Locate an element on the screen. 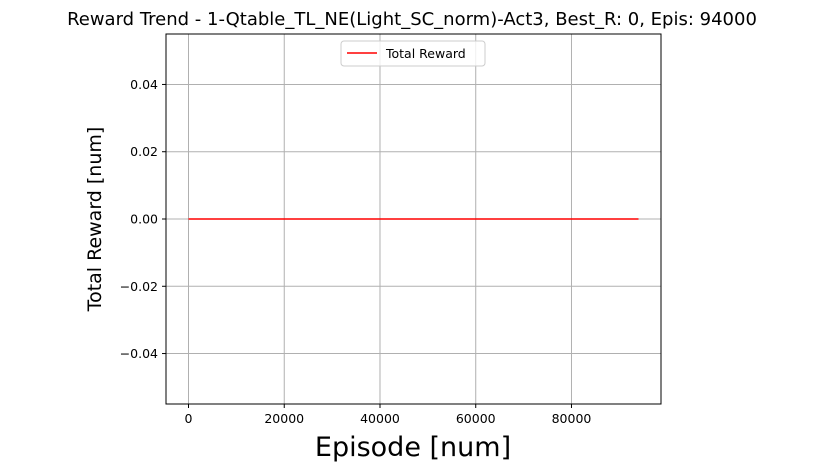 The width and height of the screenshot is (825, 471). x-tick-label: 0 is located at coordinates (189, 418).